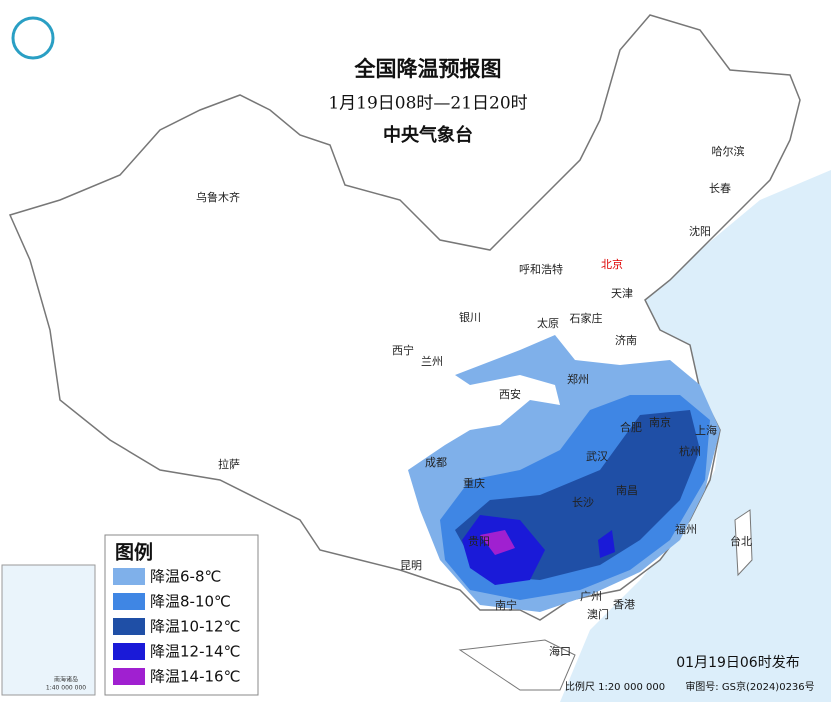 The height and width of the screenshot is (702, 831). Describe the element at coordinates (411, 565) in the screenshot. I see `city-label: 昆明` at that location.